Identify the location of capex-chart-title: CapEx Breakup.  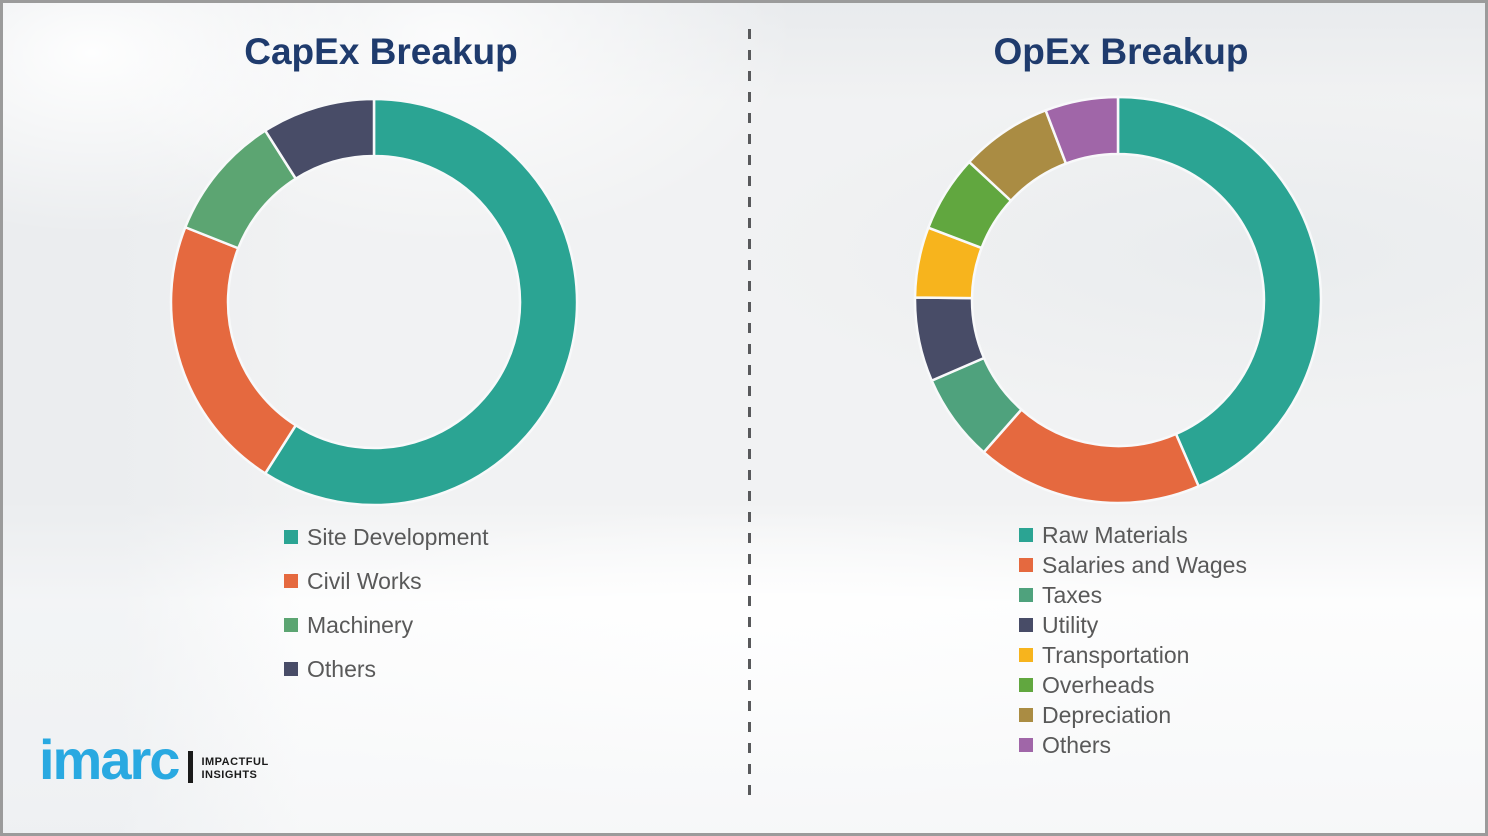
(381, 51).